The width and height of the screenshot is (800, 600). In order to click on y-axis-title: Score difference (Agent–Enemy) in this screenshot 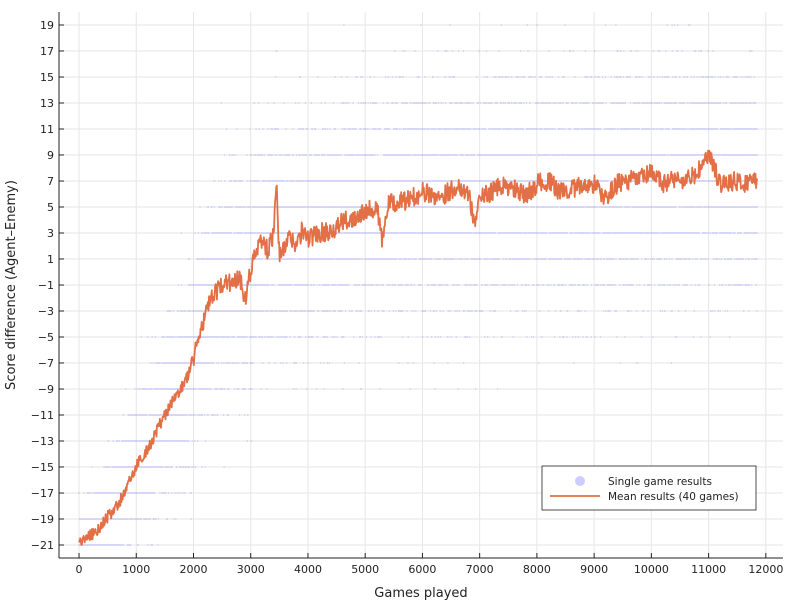, I will do `click(11, 285)`.